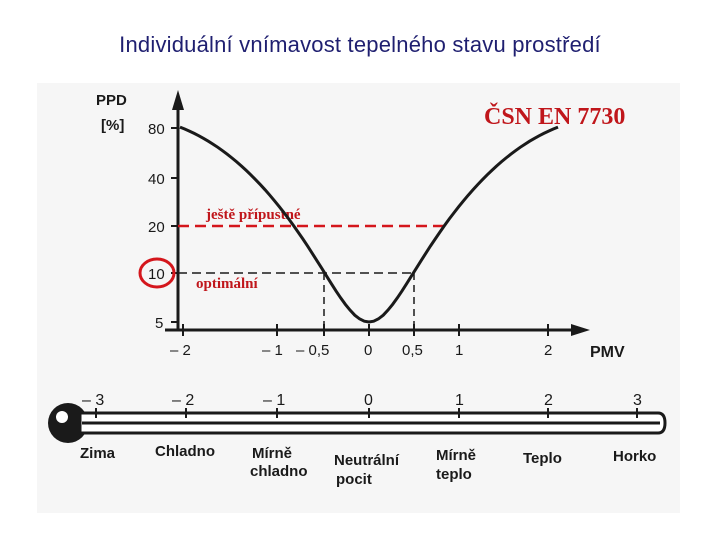 The image size is (720, 540). Describe the element at coordinates (93, 400) in the screenshot. I see `thermo-scale-minus3: – 3` at that location.